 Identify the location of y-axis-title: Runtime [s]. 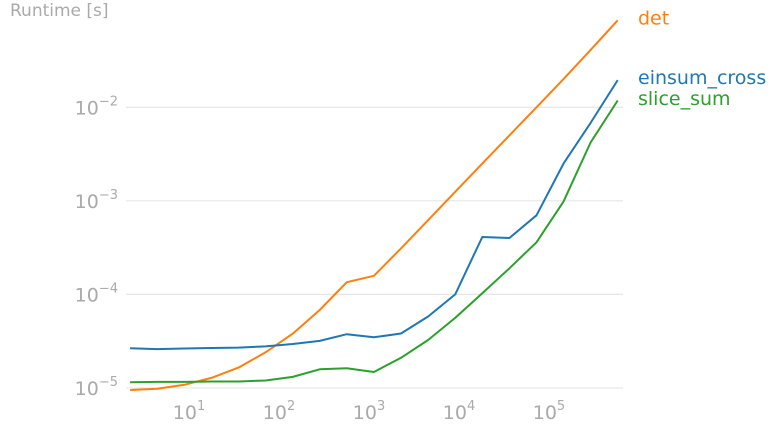
(59, 11).